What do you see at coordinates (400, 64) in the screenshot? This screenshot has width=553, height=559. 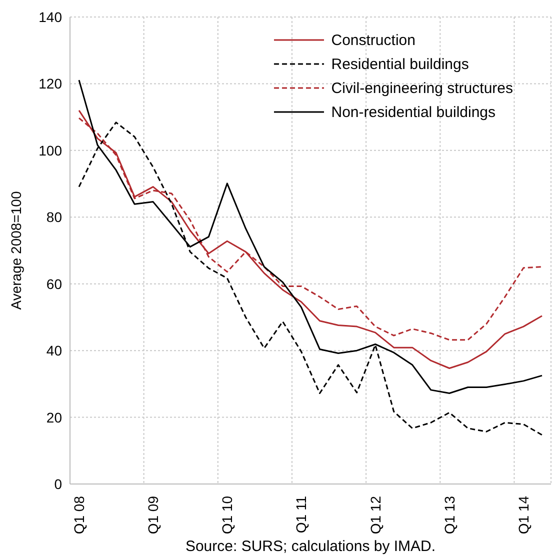 I see `legend-label: Residential buildings` at bounding box center [400, 64].